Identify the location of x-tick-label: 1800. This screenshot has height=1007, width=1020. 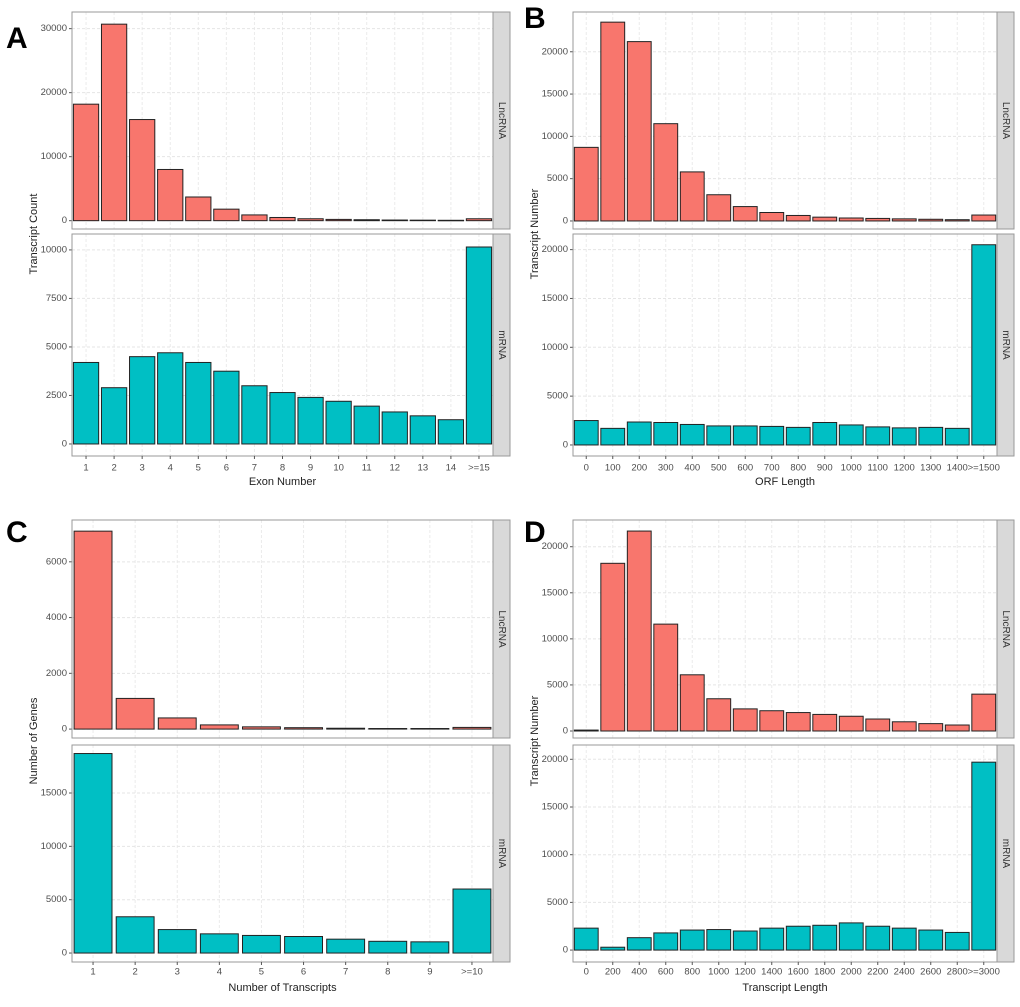
(824, 972).